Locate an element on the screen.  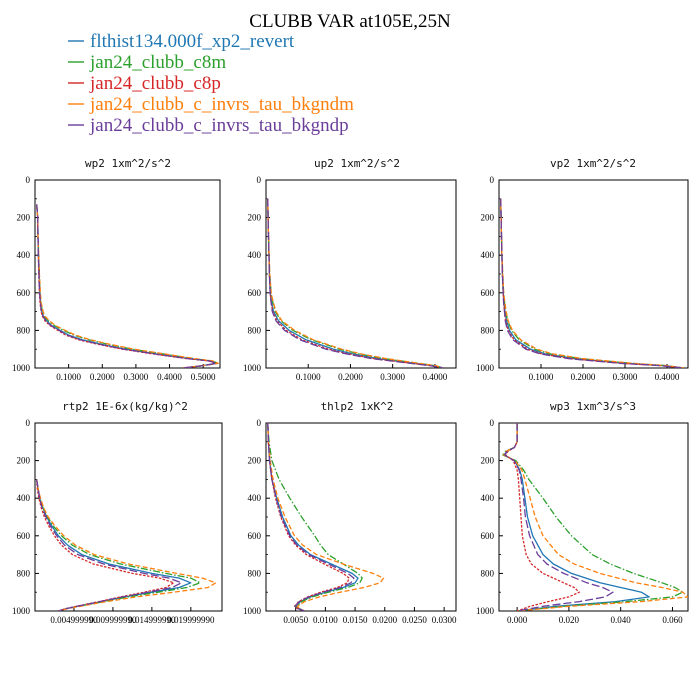
panel-title: rtp2 1E-6x(kg/kg)^2 is located at coordinates (125, 406).